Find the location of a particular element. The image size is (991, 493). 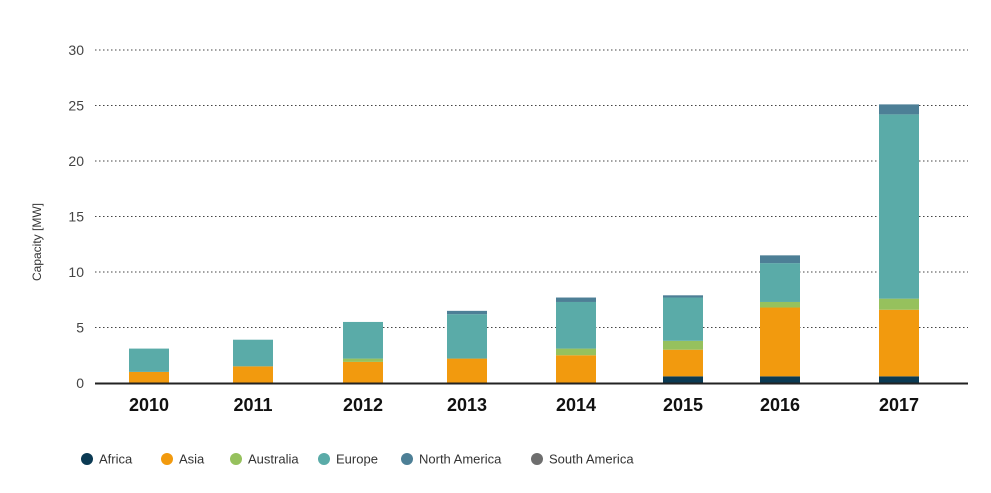

x-tick-label: 2017 is located at coordinates (899, 405).